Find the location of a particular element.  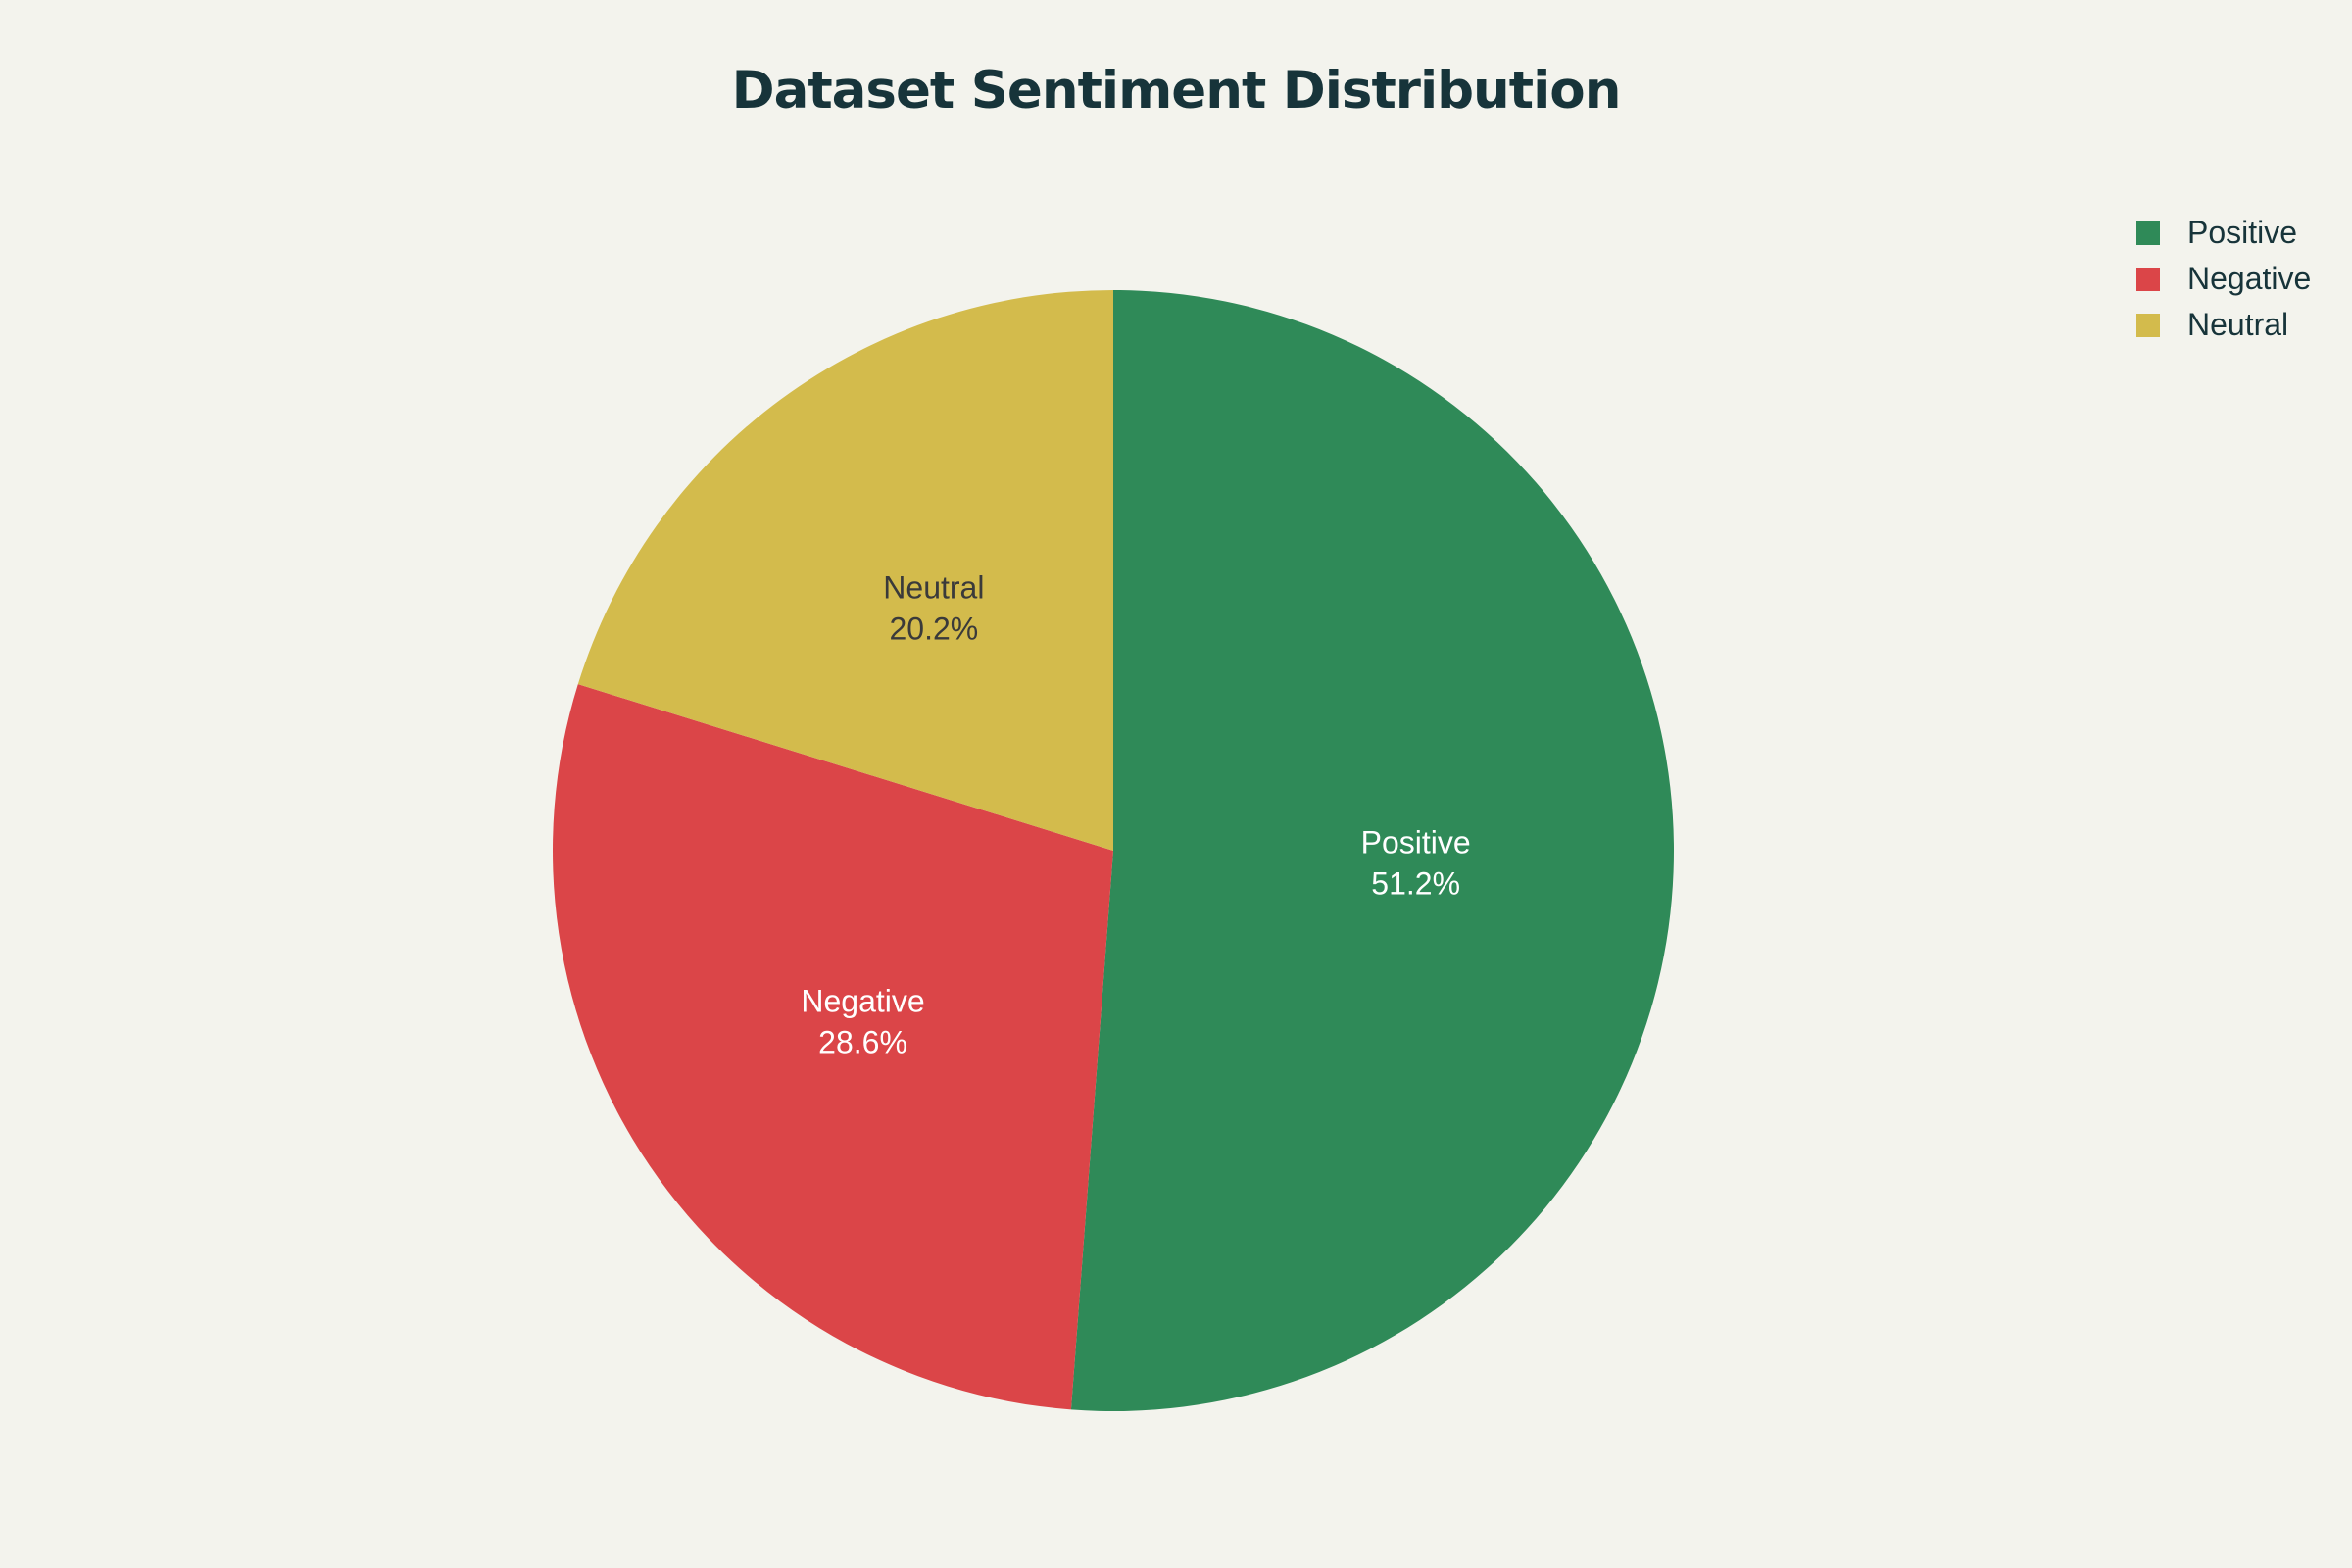

slice-percent-label: 20.2% is located at coordinates (934, 628).